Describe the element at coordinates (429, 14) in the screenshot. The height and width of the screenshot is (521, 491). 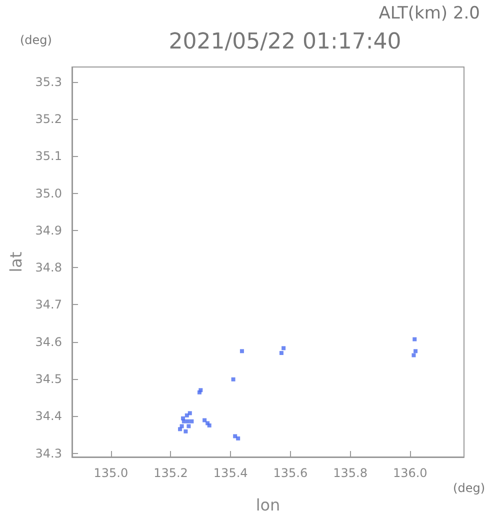
I see `chart-subtitle: ALT(km) 2.0` at that location.